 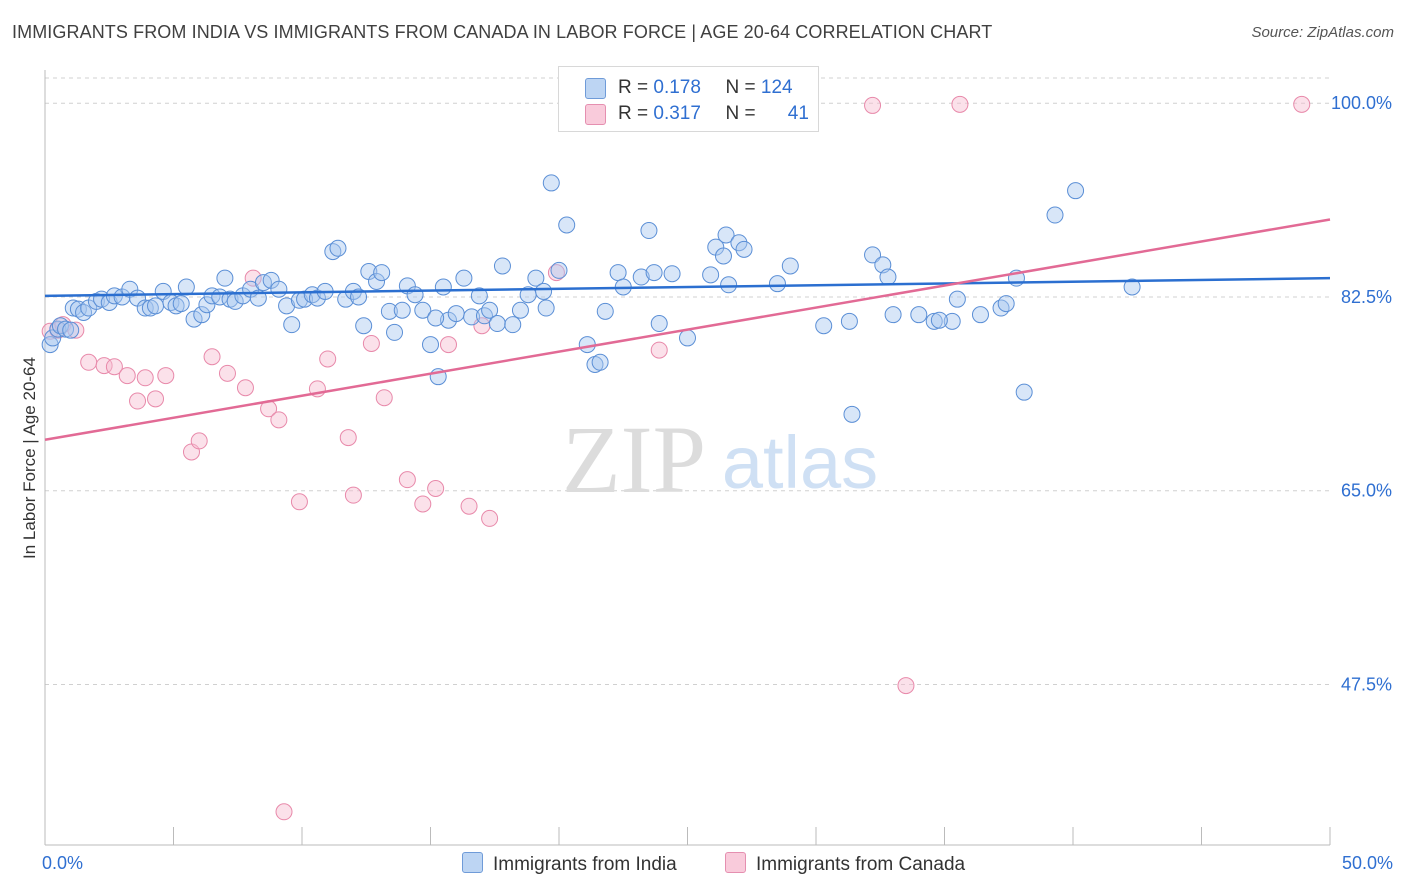 What do you see at coordinates (1322, 32) in the screenshot?
I see `source-credit: Source: ZipAtlas.com` at bounding box center [1322, 32].